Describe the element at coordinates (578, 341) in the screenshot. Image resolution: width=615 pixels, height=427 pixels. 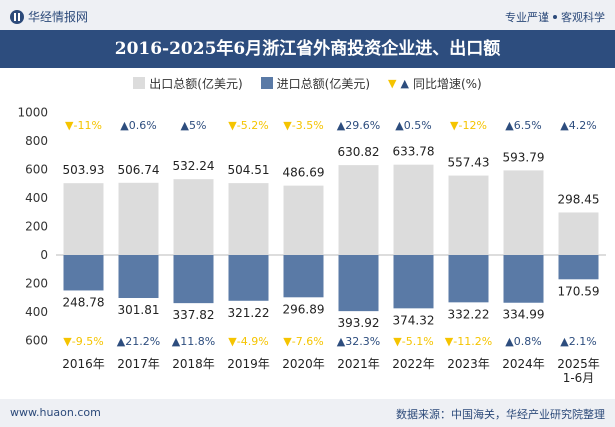
I see `import-growth-label: ▲2.1%` at that location.